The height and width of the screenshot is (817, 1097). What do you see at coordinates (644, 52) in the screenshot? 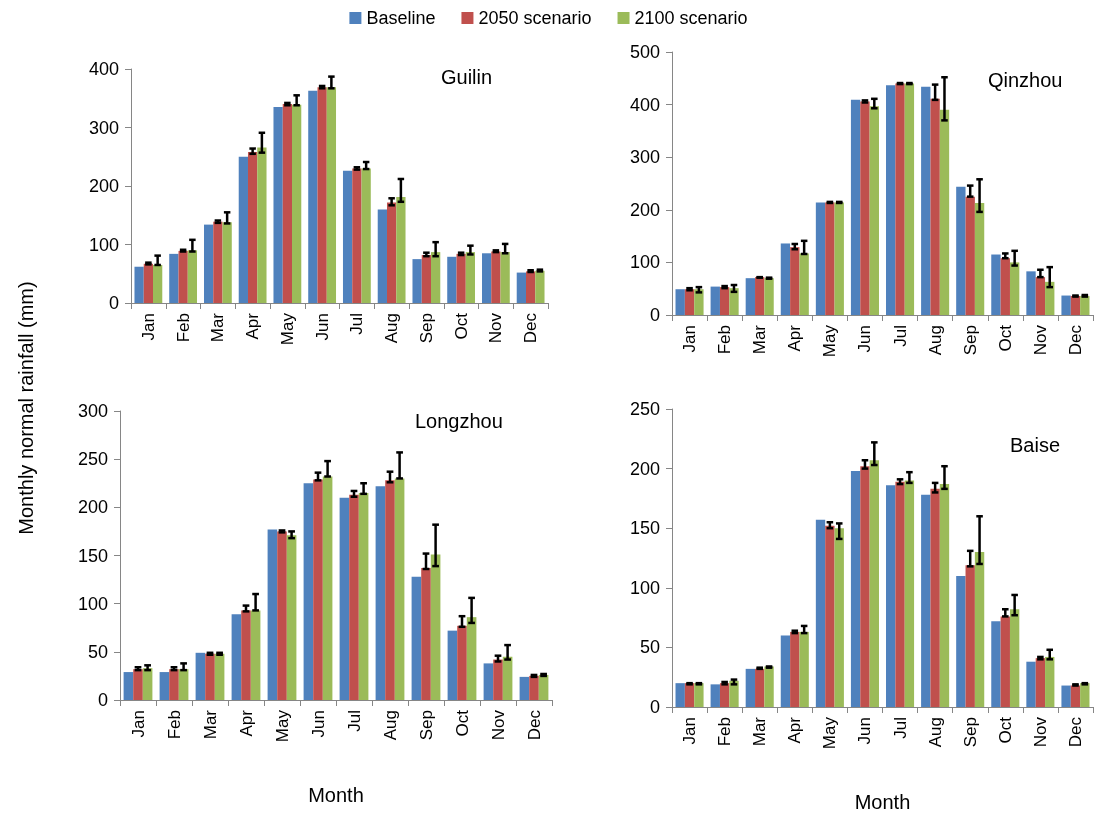
I see `y-tick-label: 500` at bounding box center [644, 52].